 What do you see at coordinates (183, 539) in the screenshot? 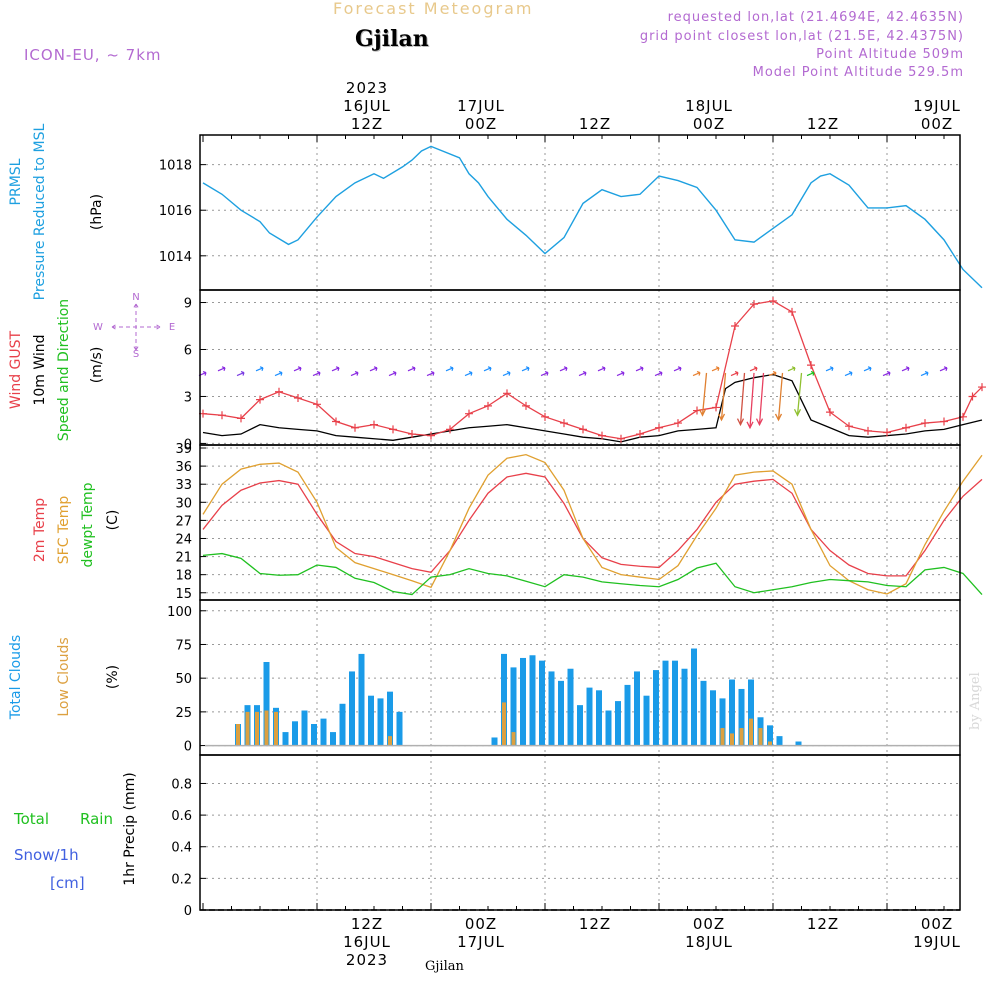
I see `temp-tick-label: 24` at bounding box center [183, 539].